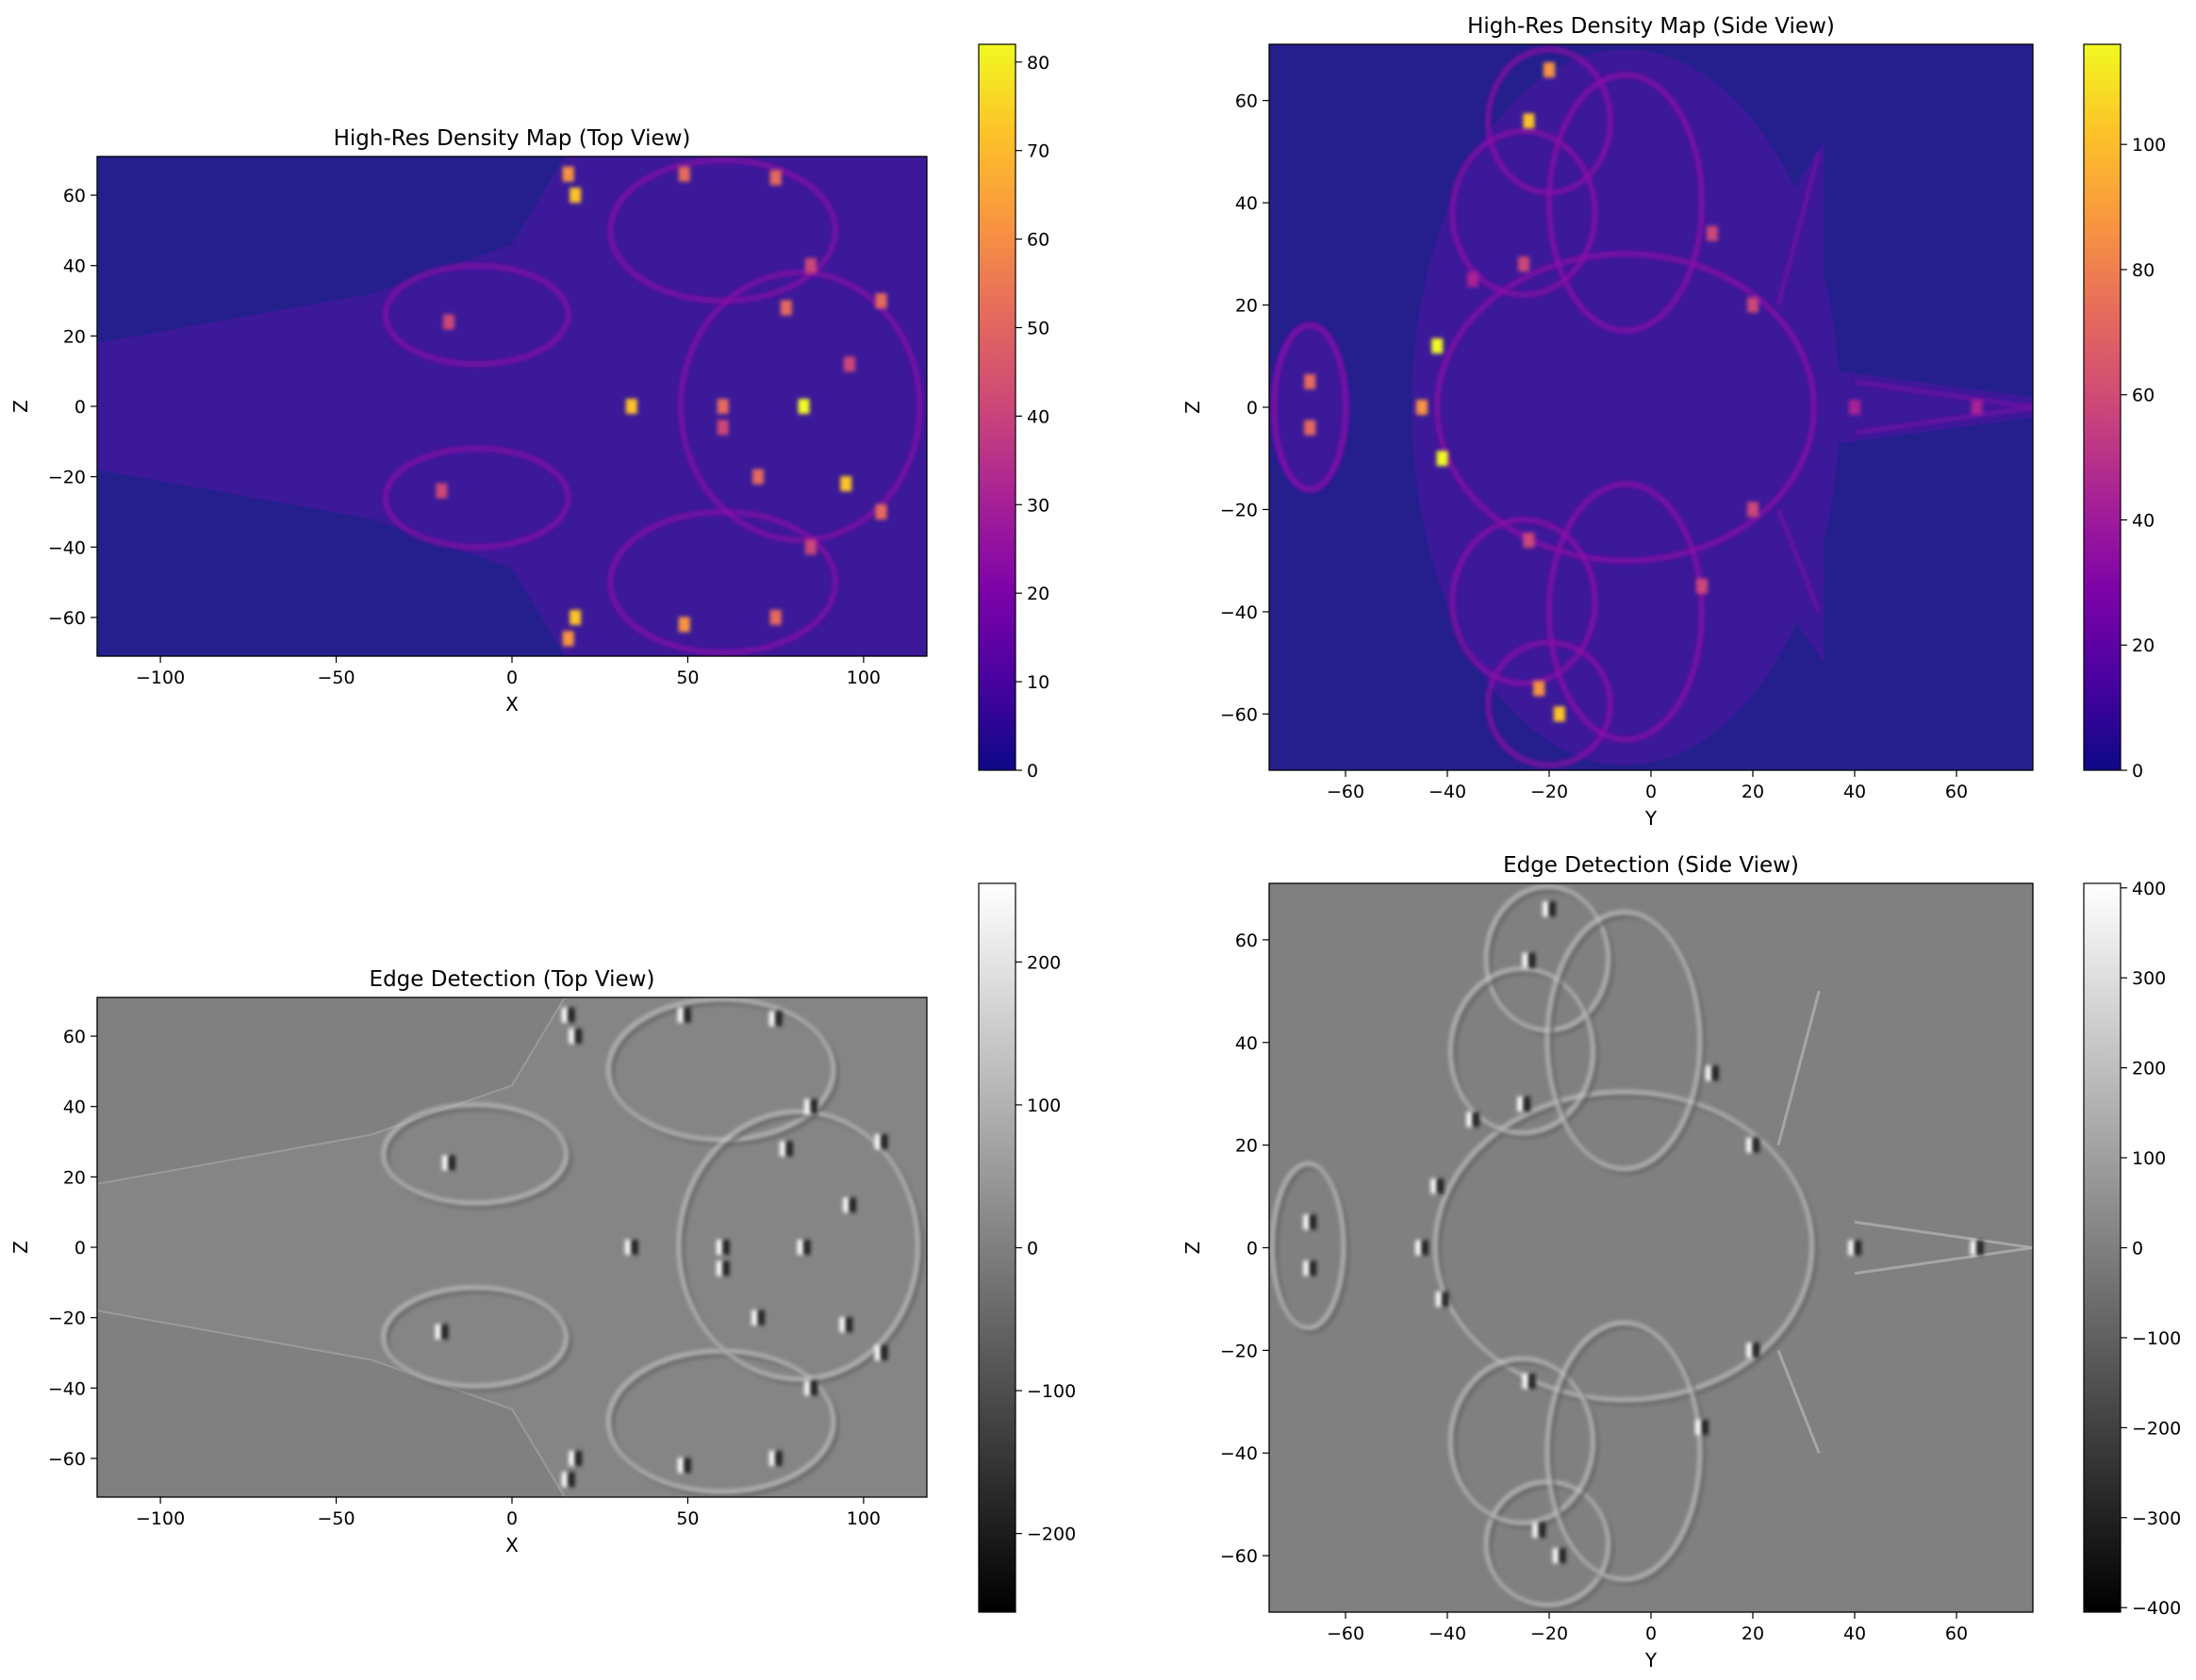 Image resolution: width=2196 pixels, height=1680 pixels. Describe the element at coordinates (1956, 792) in the screenshot. I see `x-tick-label: 60` at that location.